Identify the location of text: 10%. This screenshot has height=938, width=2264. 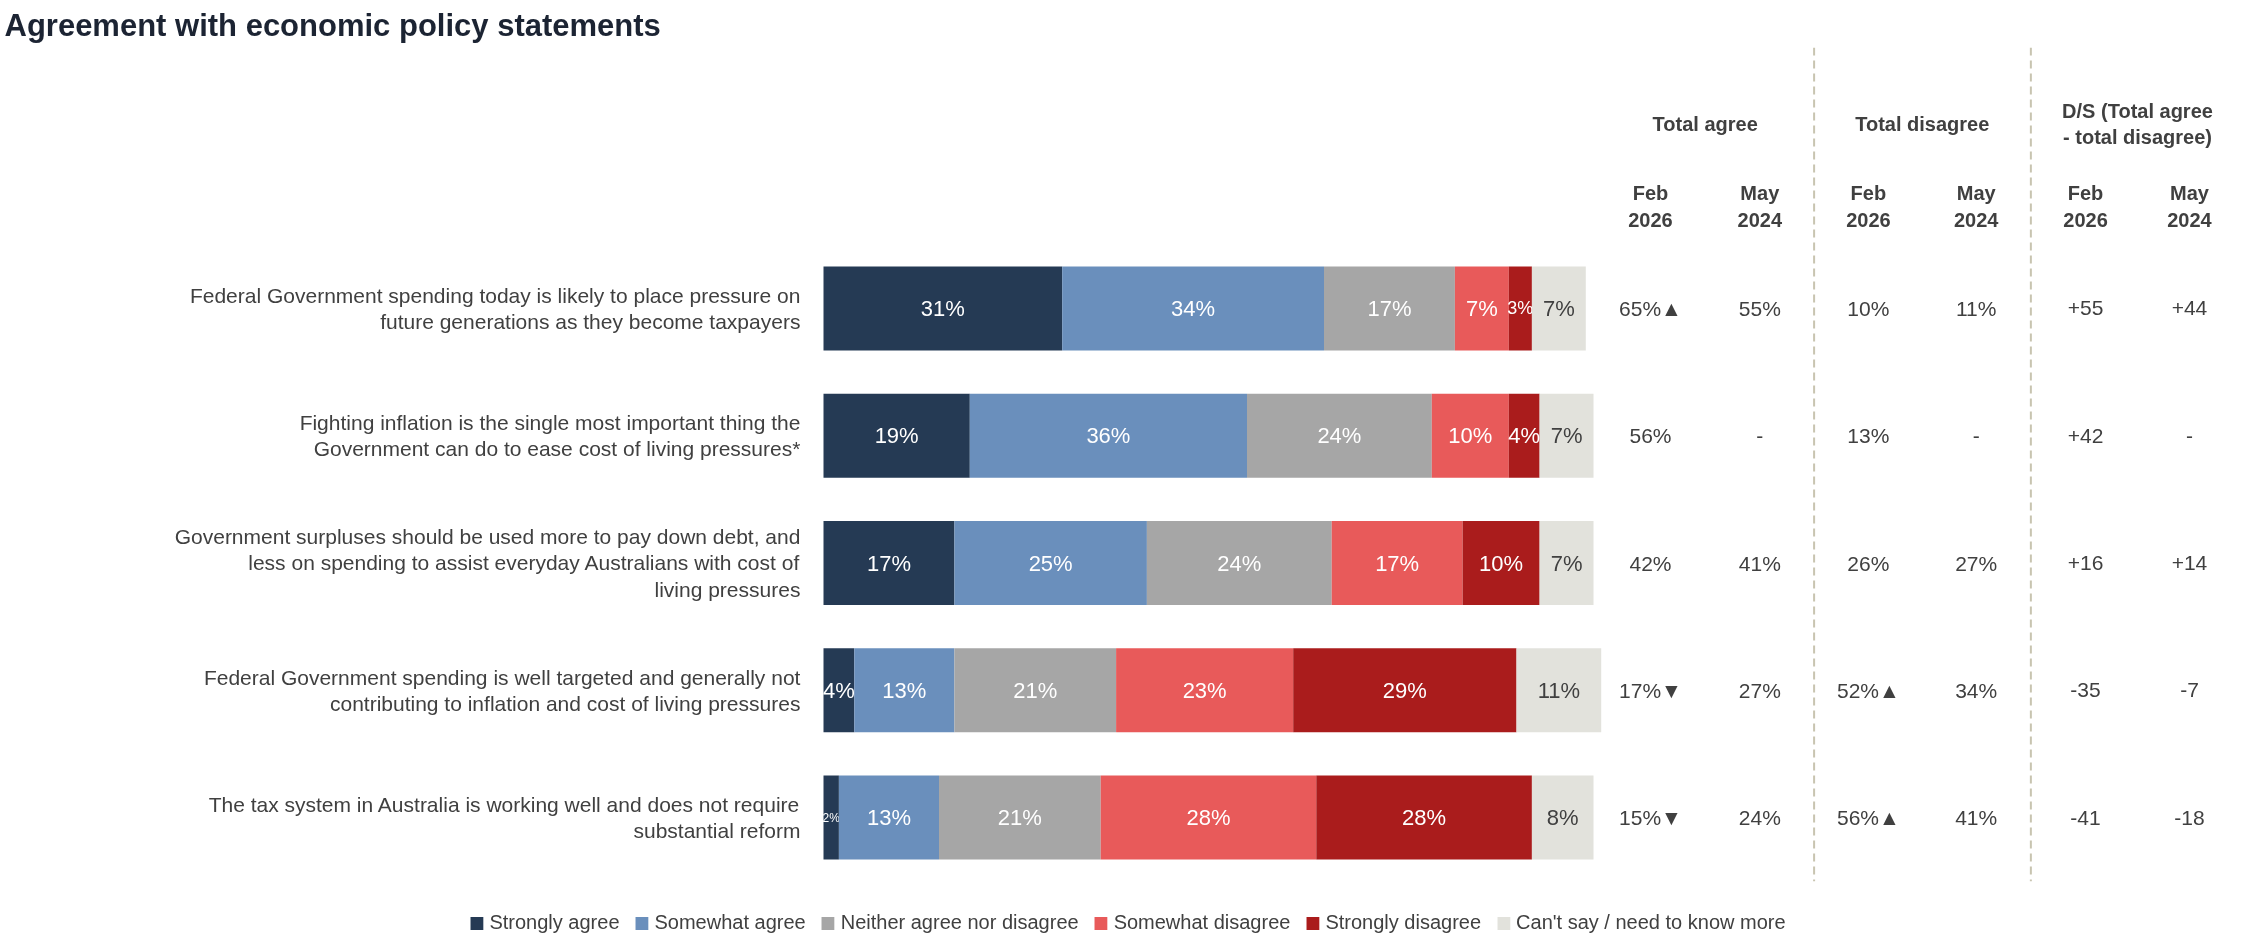
(1868, 308).